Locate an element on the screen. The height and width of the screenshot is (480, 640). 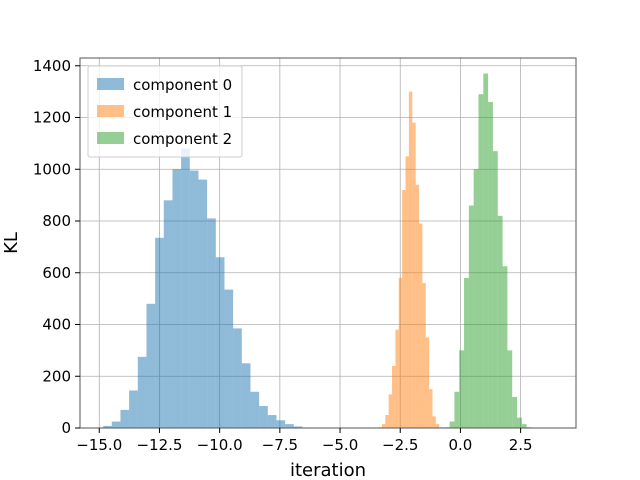
y-tick-label: 400 is located at coordinates (56, 325).